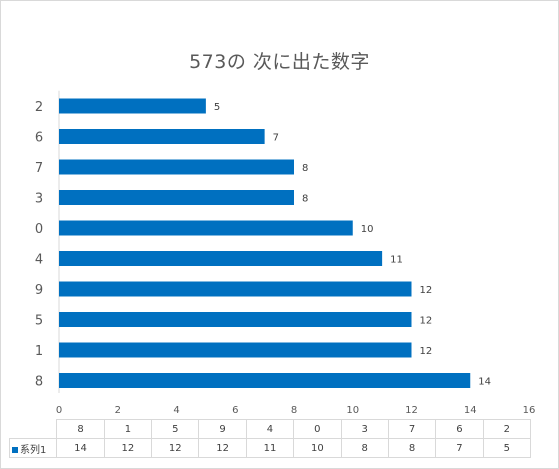 The width and height of the screenshot is (559, 469). What do you see at coordinates (294, 410) in the screenshot?
I see `x-tick-label: 8` at bounding box center [294, 410].